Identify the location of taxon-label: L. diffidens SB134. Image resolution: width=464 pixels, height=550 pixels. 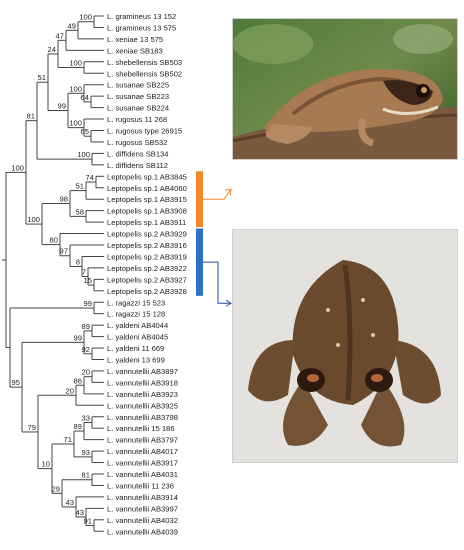
(138, 153).